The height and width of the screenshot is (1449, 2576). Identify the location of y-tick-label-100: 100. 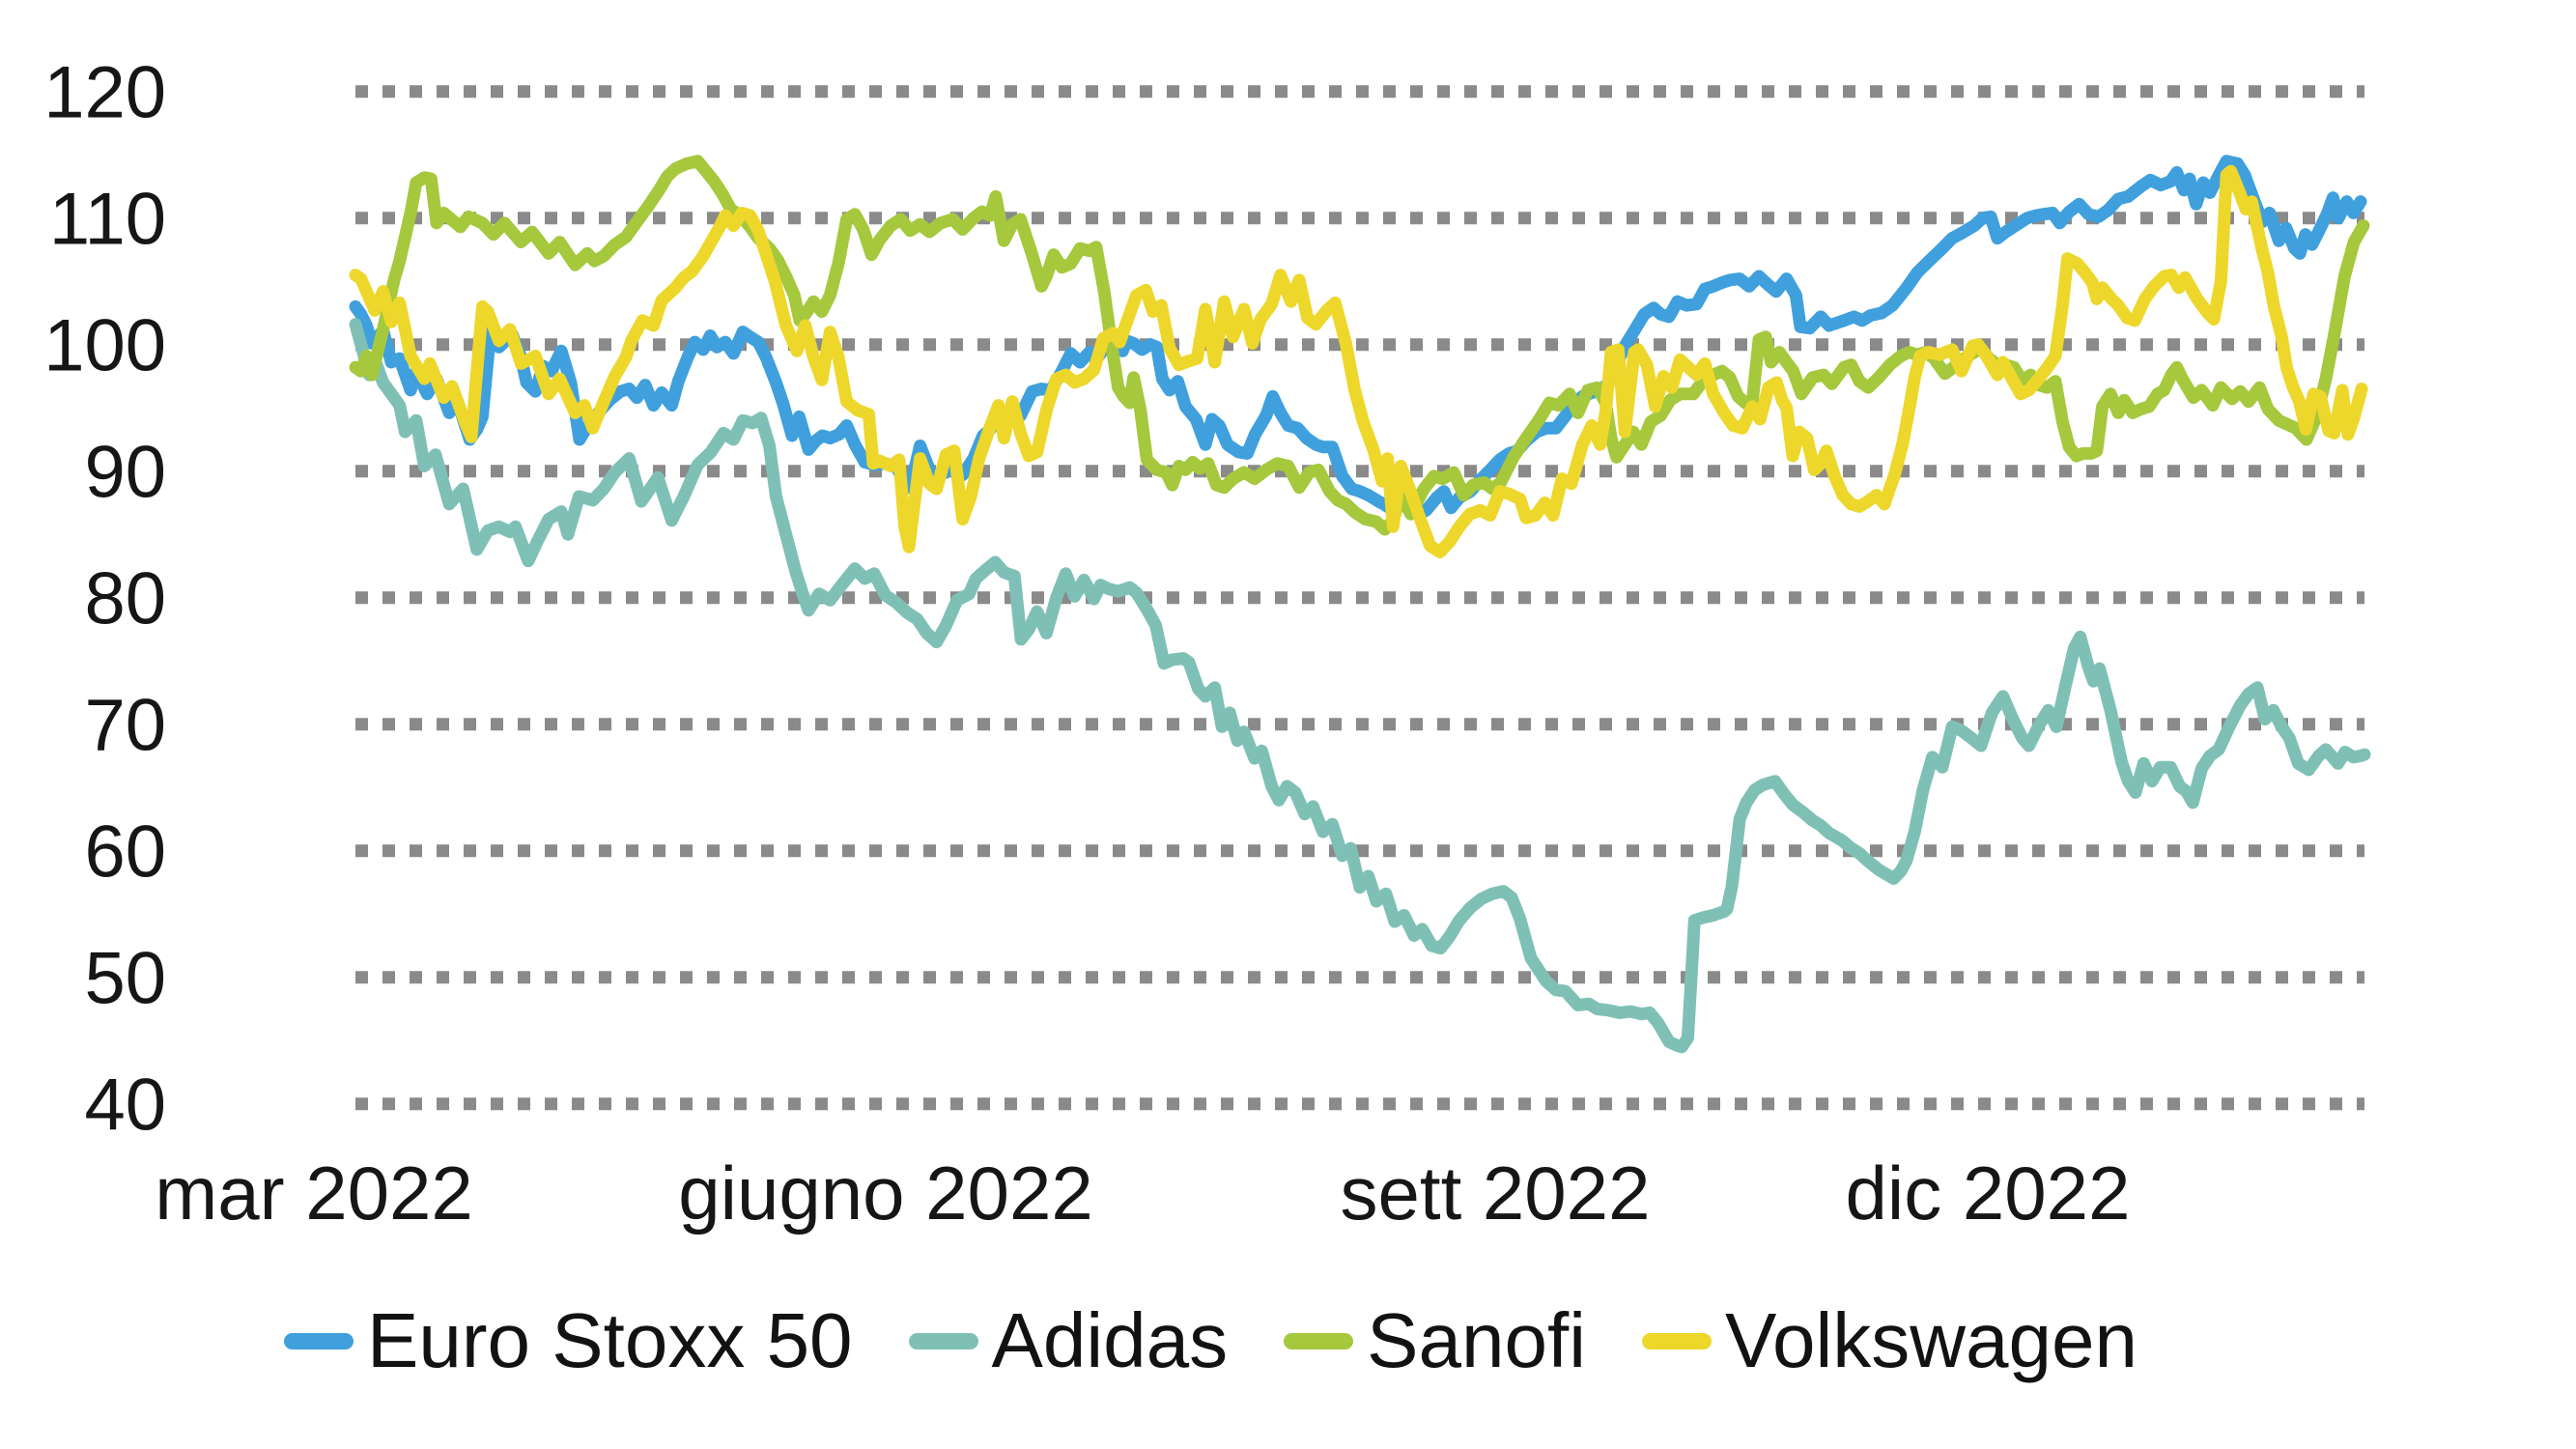
(104, 346).